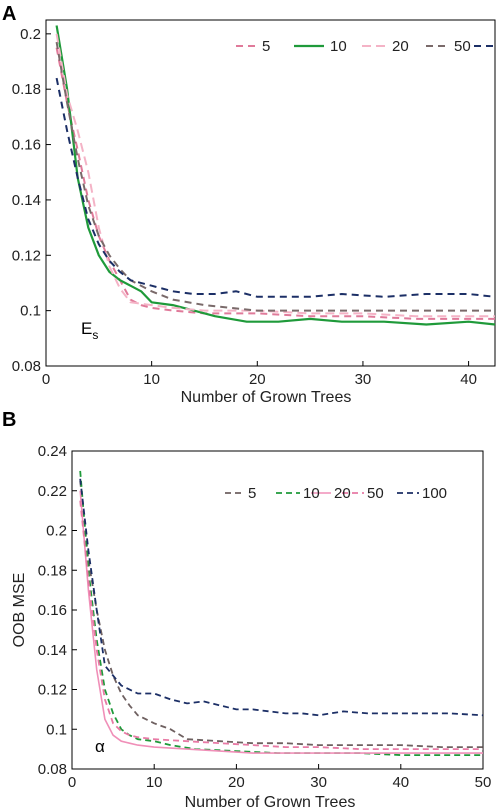 Image resolution: width=498 pixels, height=812 pixels. Describe the element at coordinates (95, 335) in the screenshot. I see `panel-a-annotation-sub: s` at that location.